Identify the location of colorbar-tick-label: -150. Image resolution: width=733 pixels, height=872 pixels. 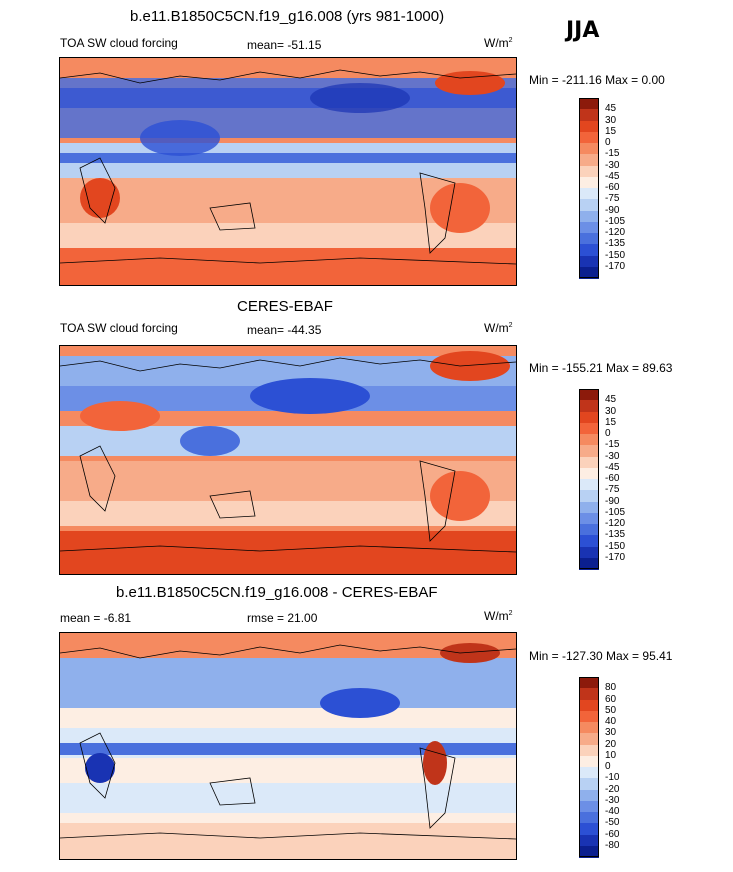
(615, 546).